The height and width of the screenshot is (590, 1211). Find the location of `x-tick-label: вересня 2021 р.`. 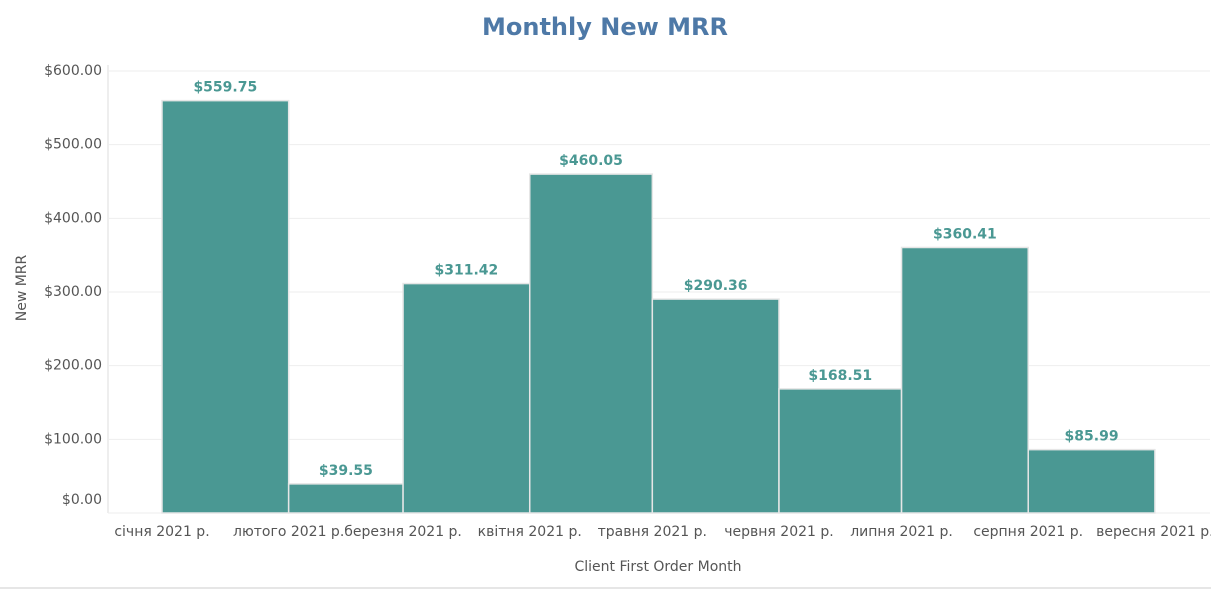

x-tick-label: вересня 2021 р. is located at coordinates (1153, 532).